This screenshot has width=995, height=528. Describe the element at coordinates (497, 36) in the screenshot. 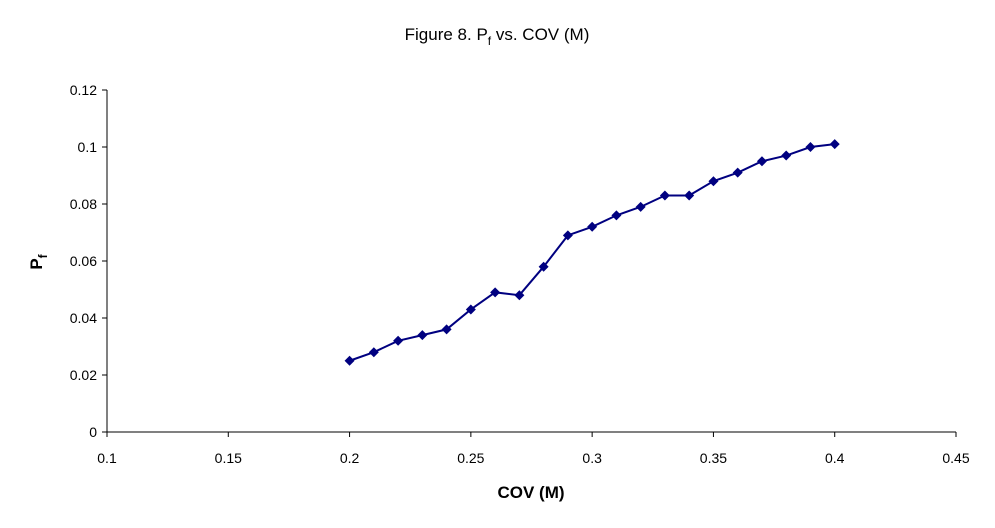

I see `chart-title: Figure 8. Pf vs. COV (M)` at that location.